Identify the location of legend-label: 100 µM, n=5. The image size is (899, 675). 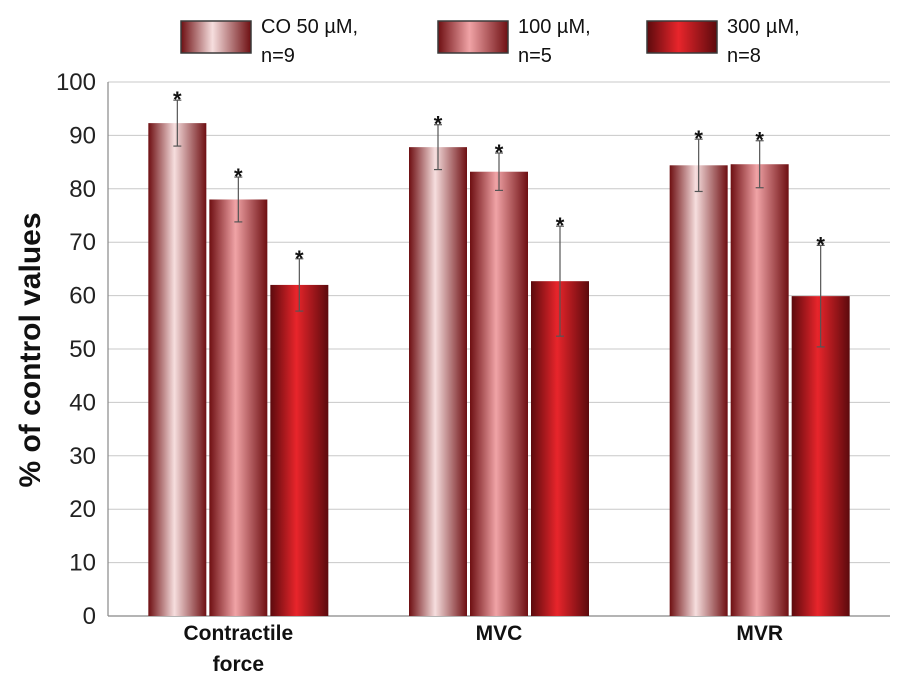
(554, 41).